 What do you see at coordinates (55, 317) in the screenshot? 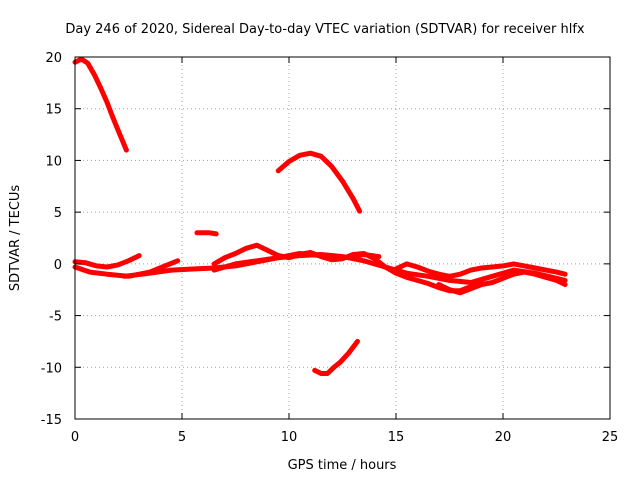
I see `y-tick-label: -5` at bounding box center [55, 317].